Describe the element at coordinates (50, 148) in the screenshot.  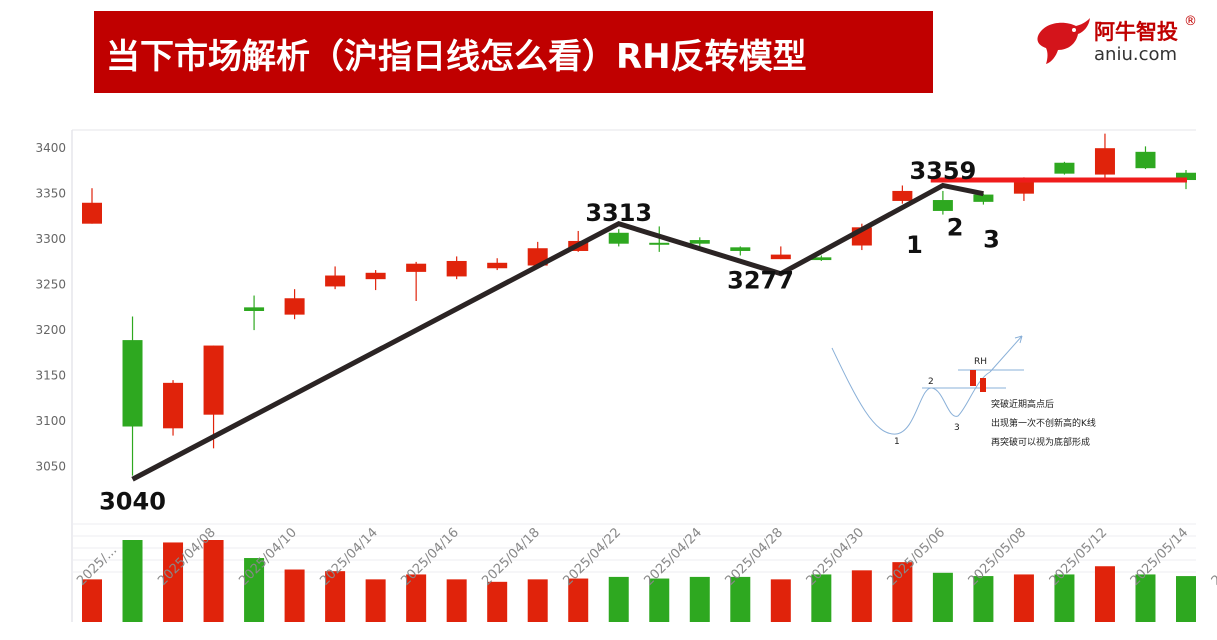
I see `y-tick-label: 3400` at that location.